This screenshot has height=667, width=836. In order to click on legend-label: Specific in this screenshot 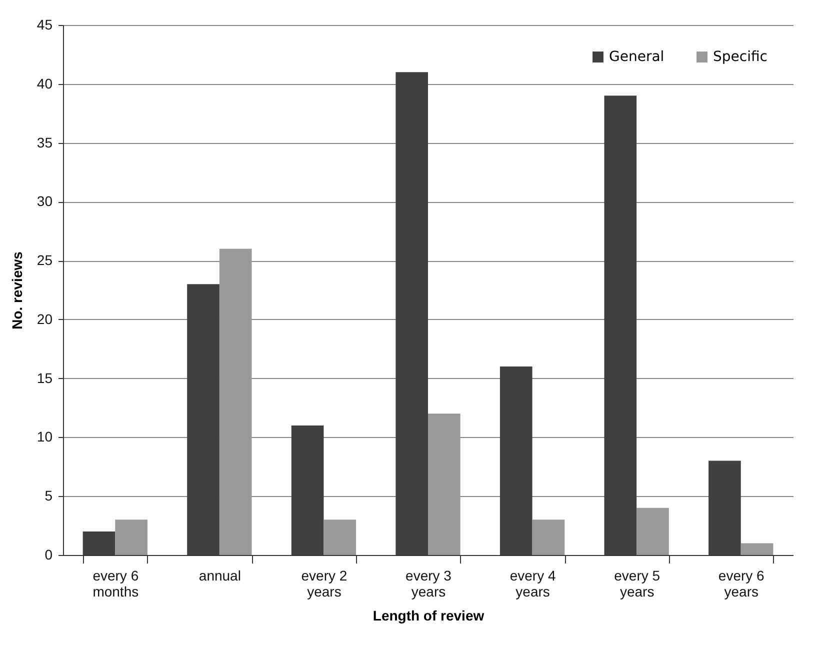, I will do `click(740, 57)`.